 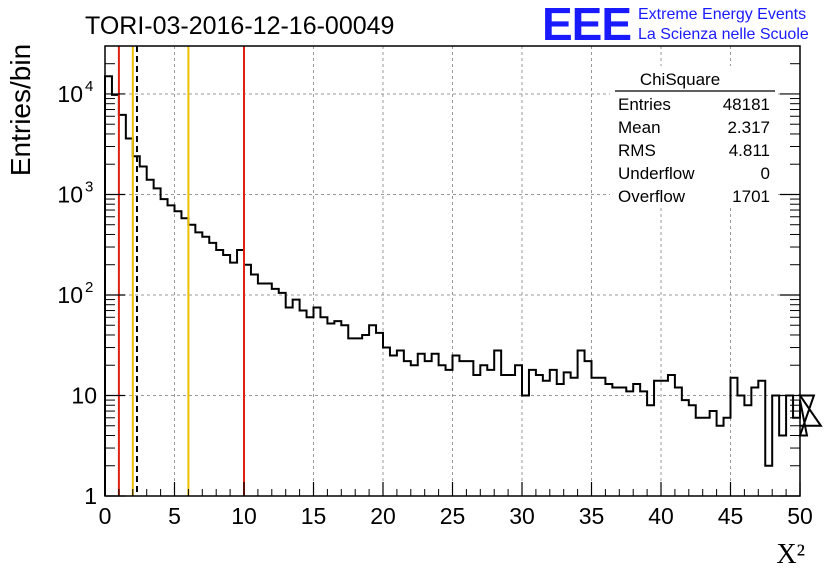 I want to click on threshold-lines, so click(x=181, y=271).